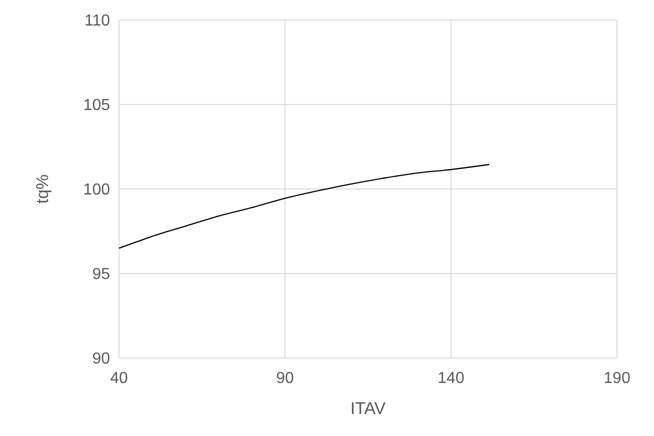 Image resolution: width=654 pixels, height=436 pixels. Describe the element at coordinates (42, 189) in the screenshot. I see `y-axis-title: tq%` at that location.